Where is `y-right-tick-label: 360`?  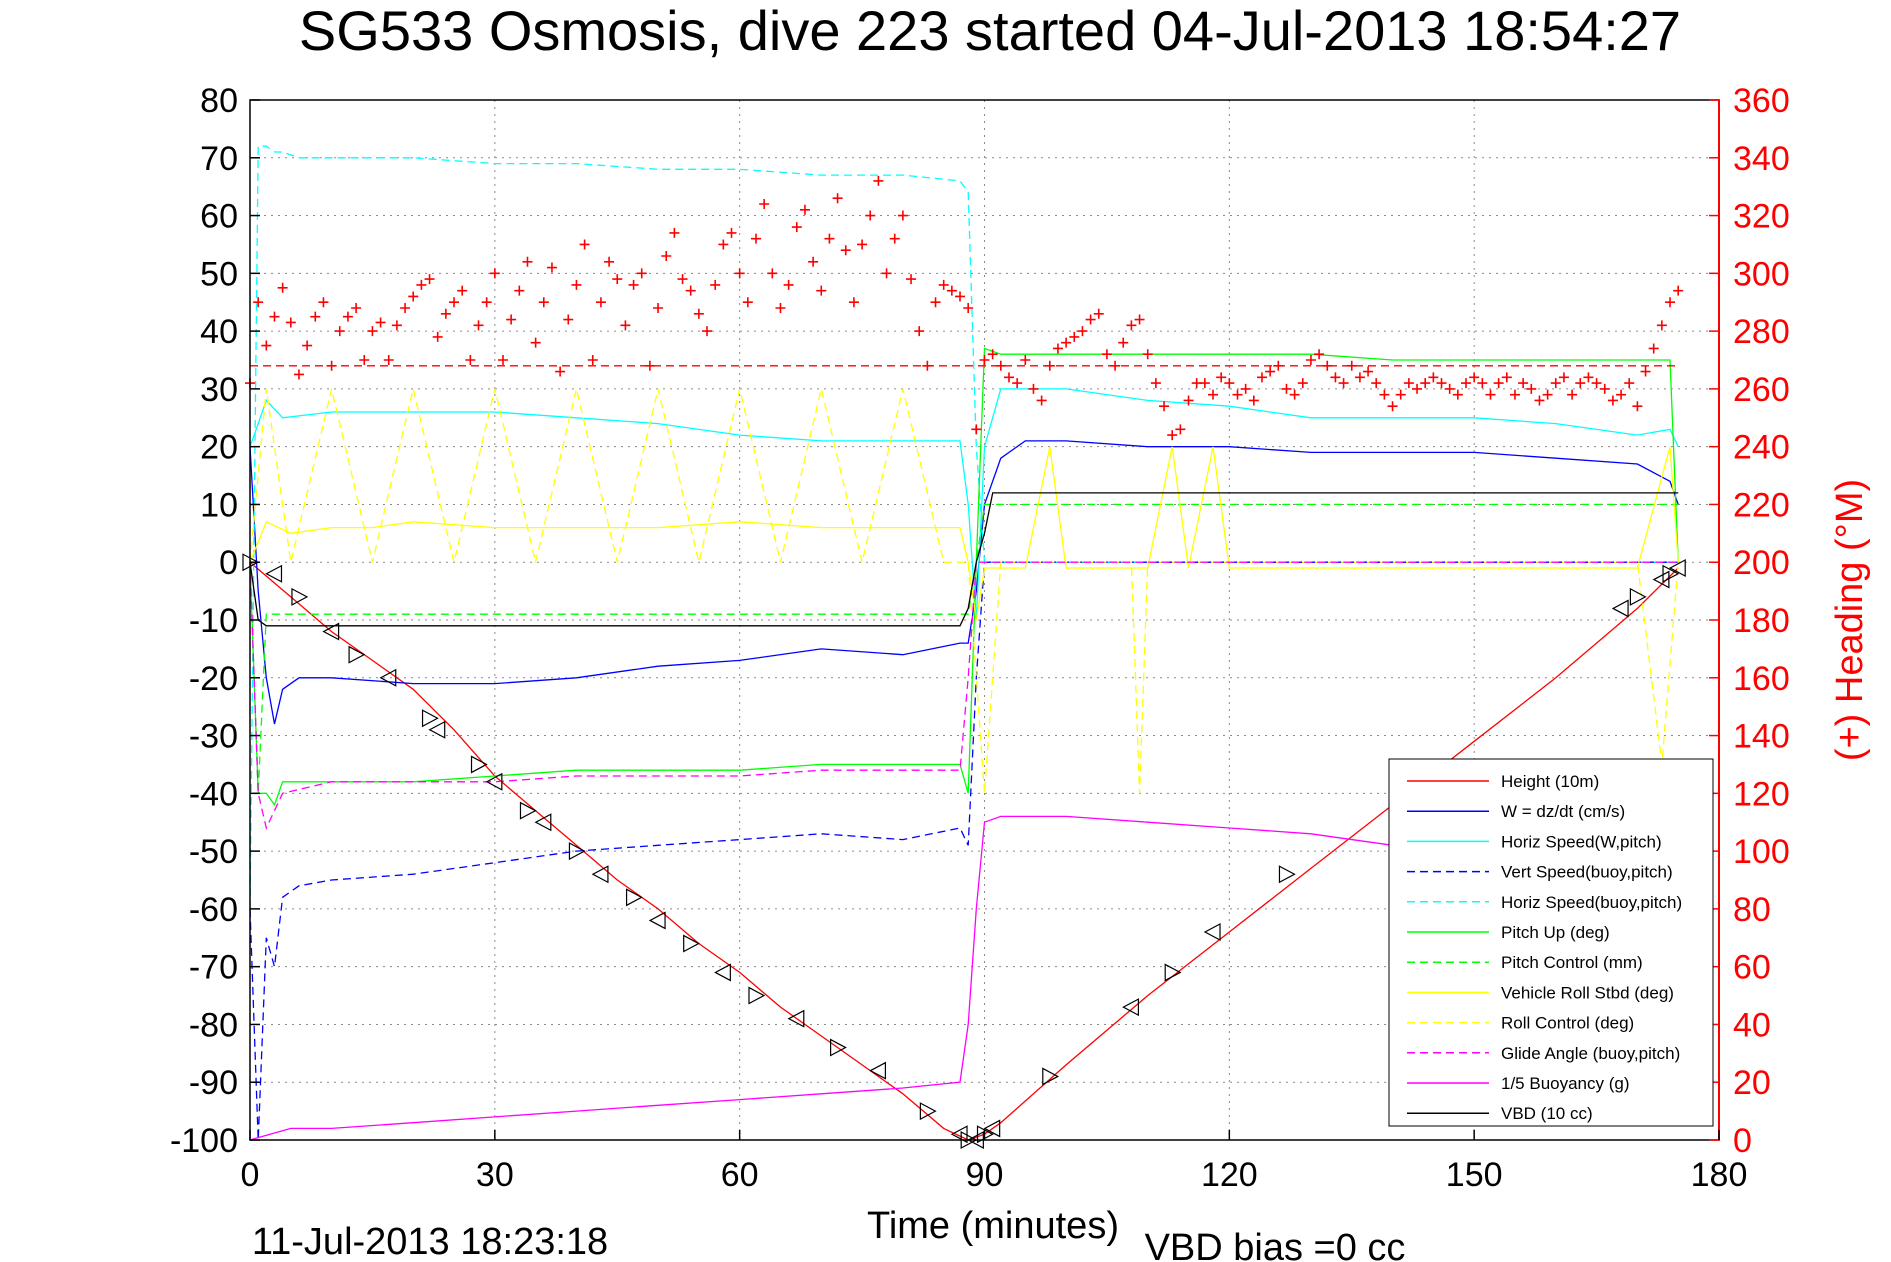 y-right-tick-label: 360 is located at coordinates (1761, 101).